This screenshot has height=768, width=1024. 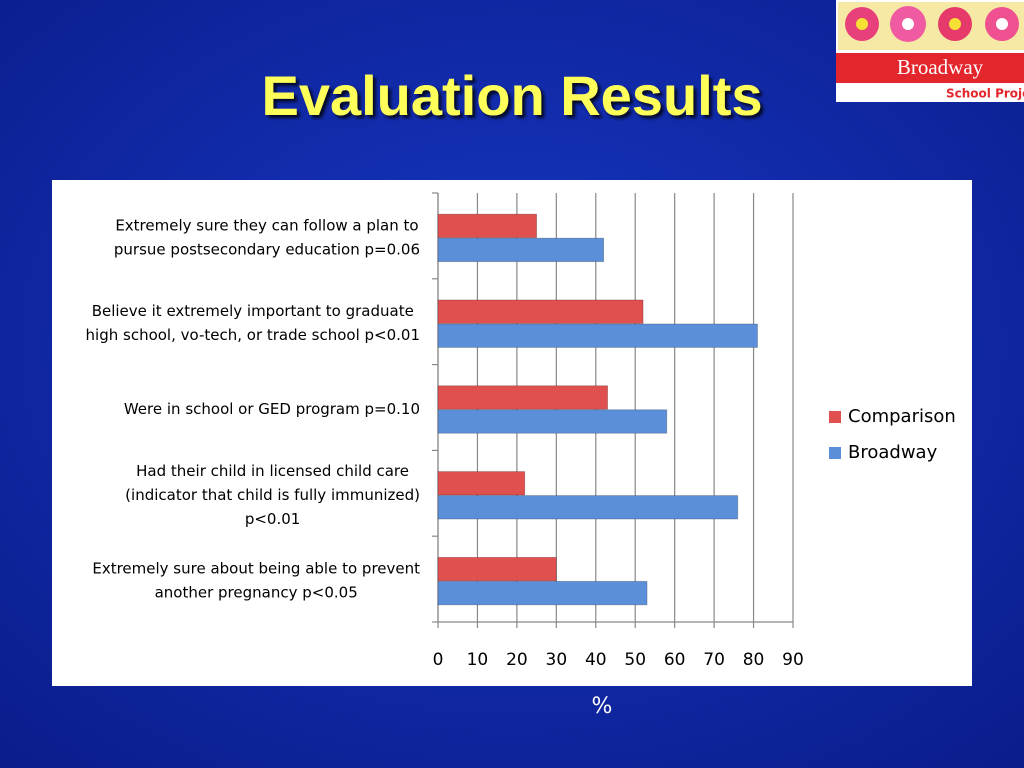 I want to click on slide-title: Evaluation Results, so click(x=511, y=95).